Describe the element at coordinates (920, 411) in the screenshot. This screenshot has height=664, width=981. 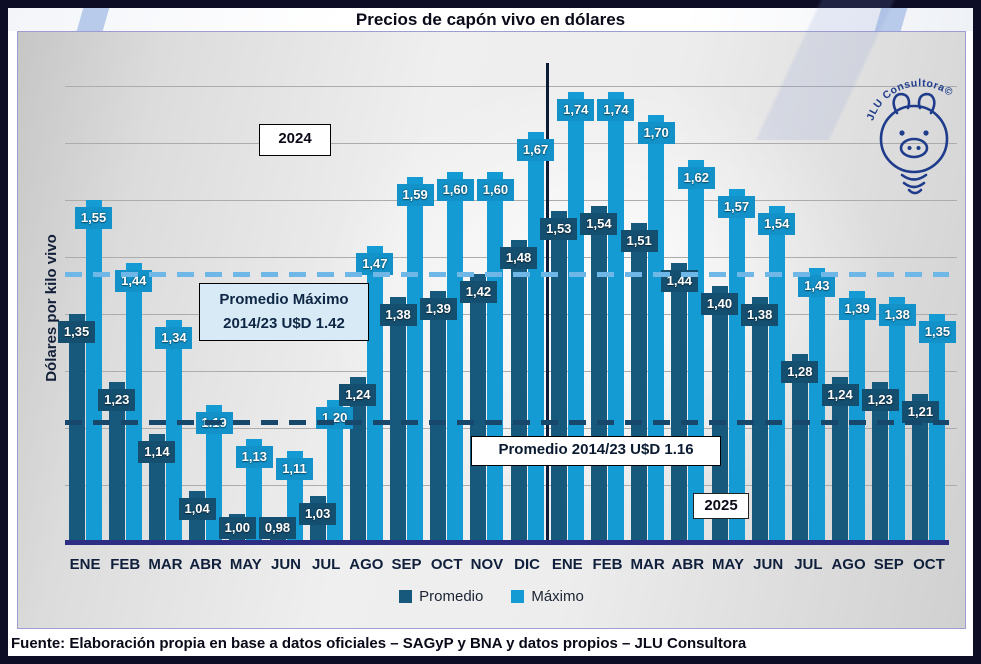
I see `bar-value-label: 1,21` at that location.